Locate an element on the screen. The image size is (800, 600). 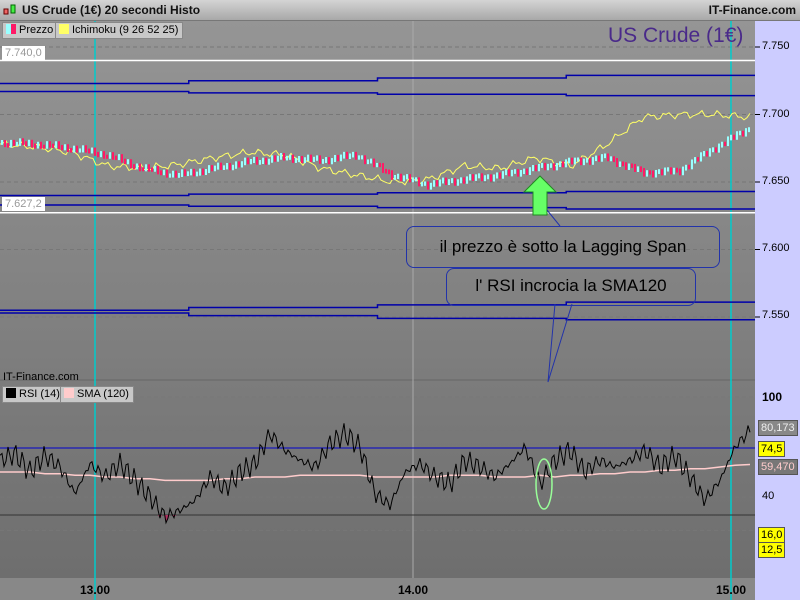
annotation-rsi-sma: l' RSI incrocia la SMA120 is located at coordinates (571, 287).